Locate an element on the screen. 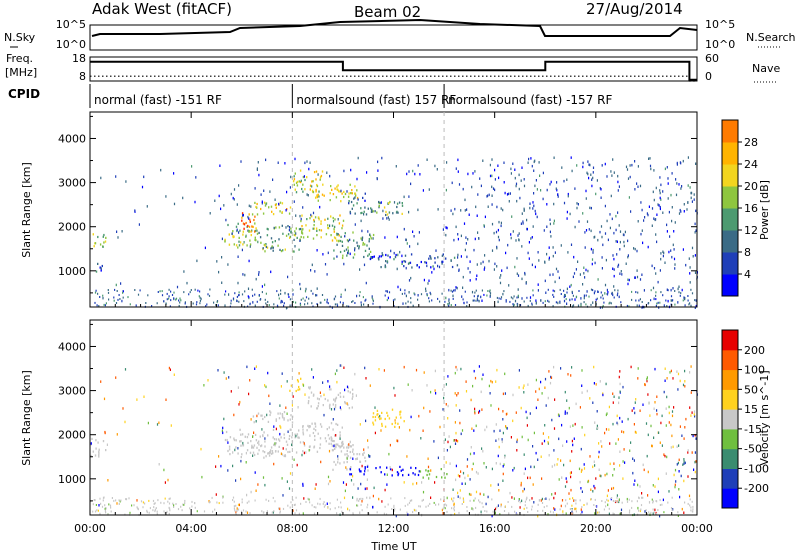 This screenshot has width=800, height=554. colorbar-tick-label-4: -15 is located at coordinates (753, 429).